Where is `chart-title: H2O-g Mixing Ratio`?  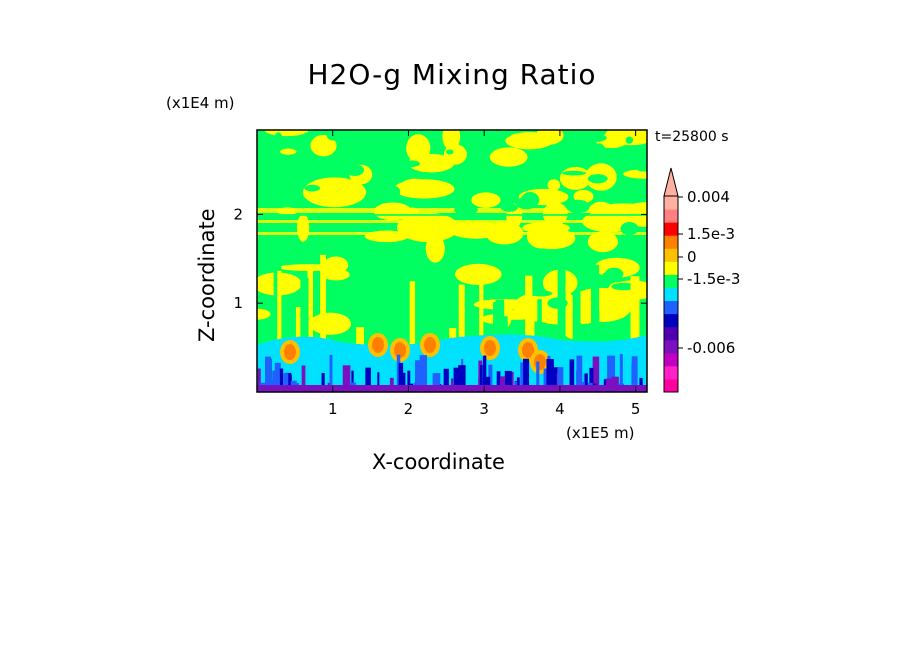
chart-title: H2O-g Mixing Ratio is located at coordinates (452, 74).